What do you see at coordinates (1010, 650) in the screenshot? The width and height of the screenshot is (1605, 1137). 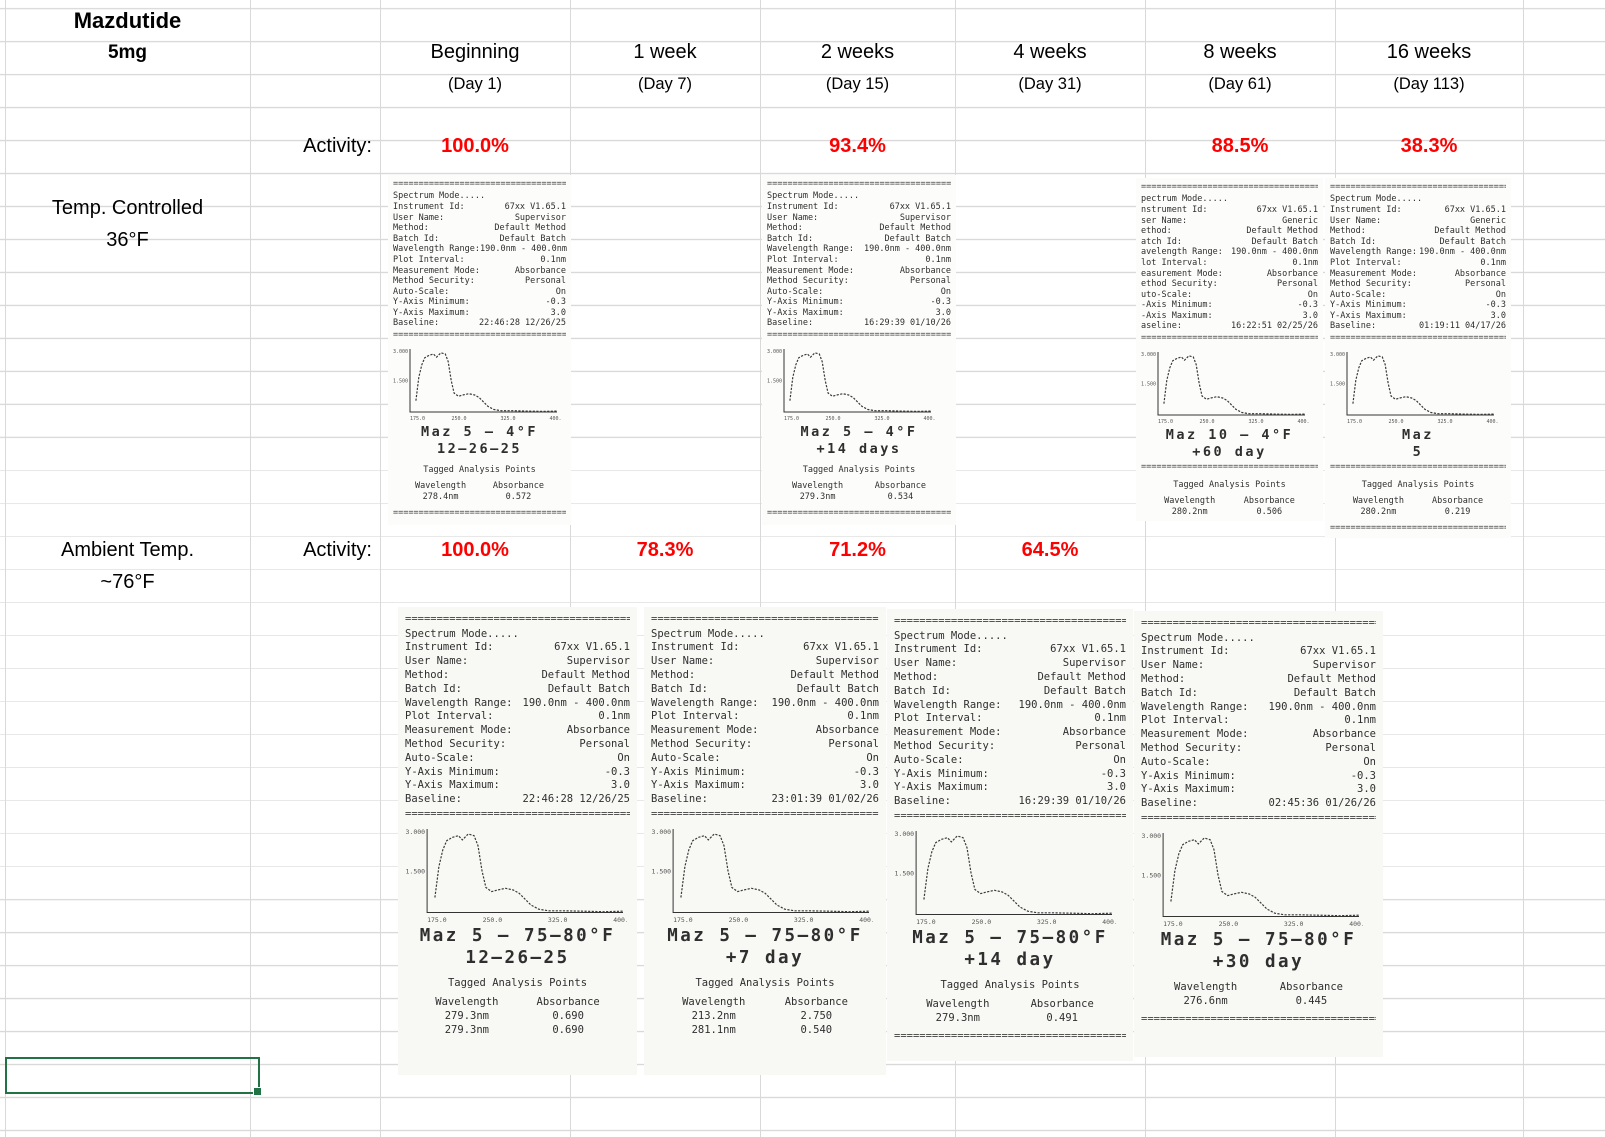 I see `printout-header-line: Instrument Id: 67xx V1.65.1` at bounding box center [1010, 650].